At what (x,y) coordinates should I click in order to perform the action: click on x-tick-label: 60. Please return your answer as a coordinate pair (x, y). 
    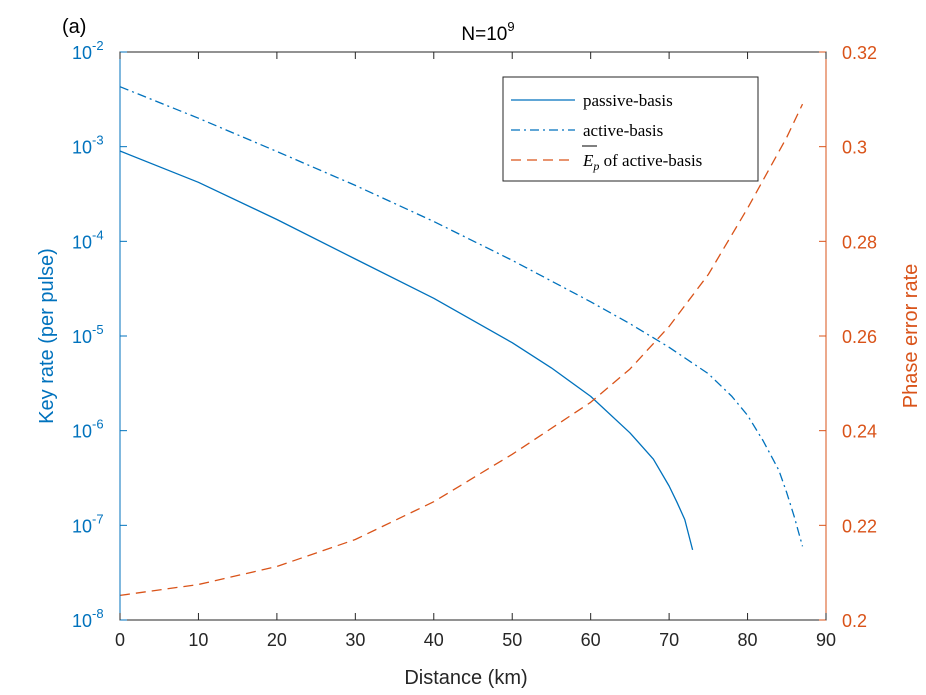
    Looking at the image, I should click on (591, 640).